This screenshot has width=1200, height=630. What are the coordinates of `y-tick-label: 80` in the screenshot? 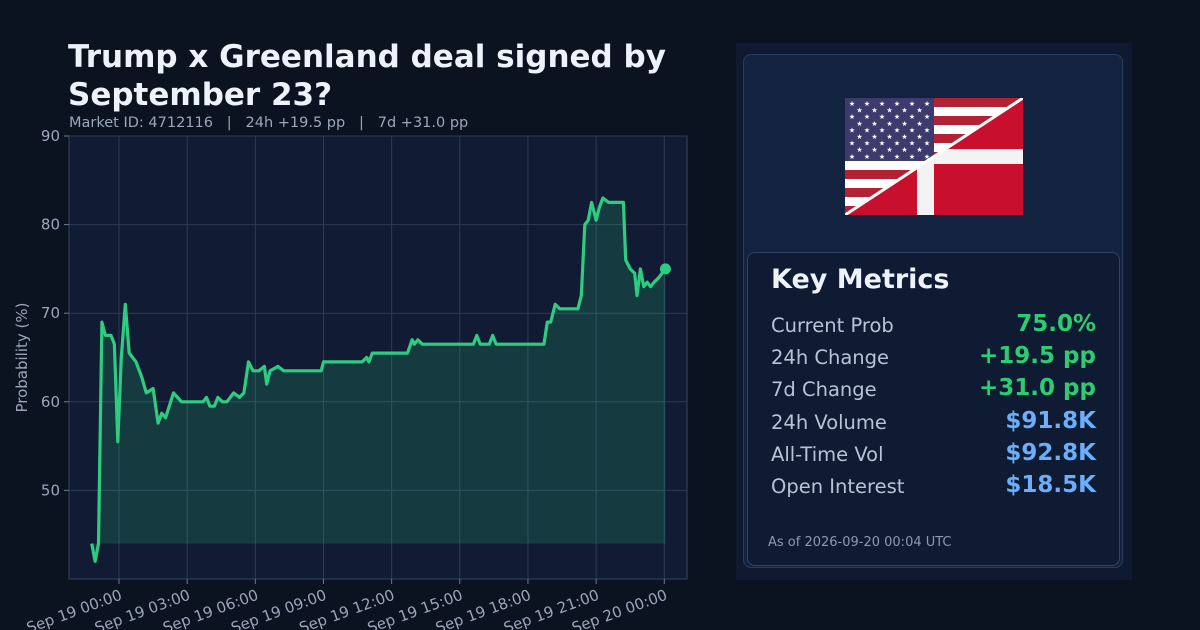 It's located at (50, 225).